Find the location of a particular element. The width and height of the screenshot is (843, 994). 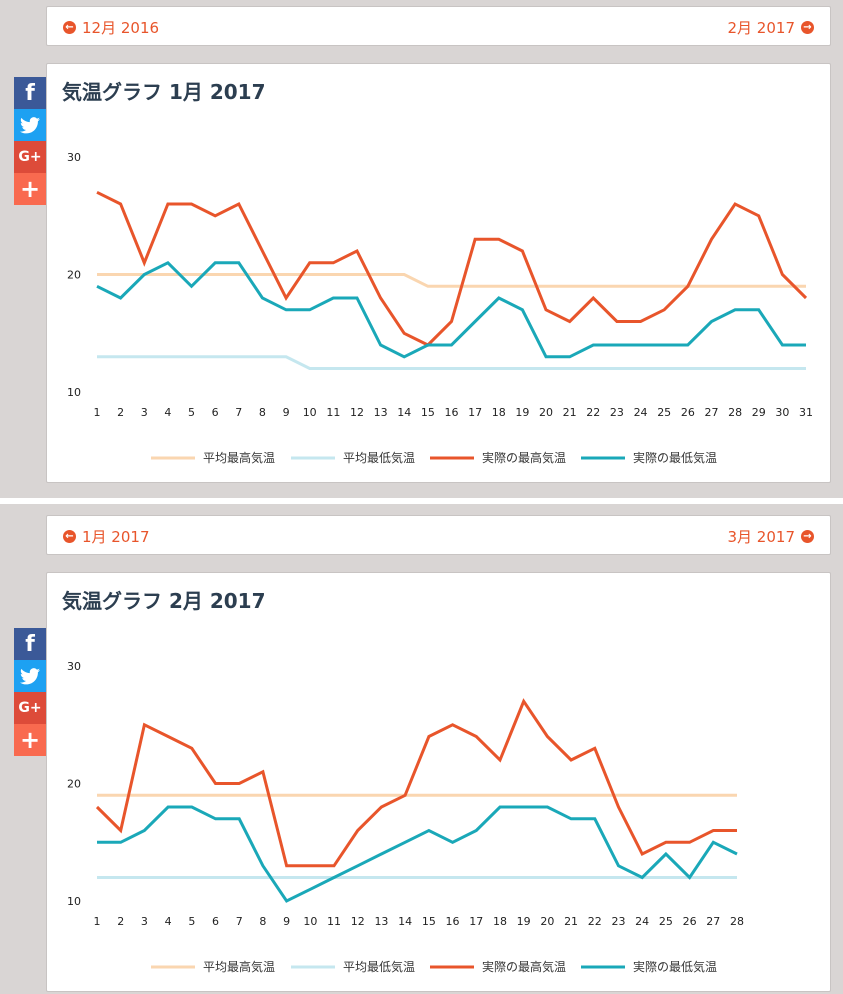

prev-month-link: ← 1月 2017 is located at coordinates (106, 536).